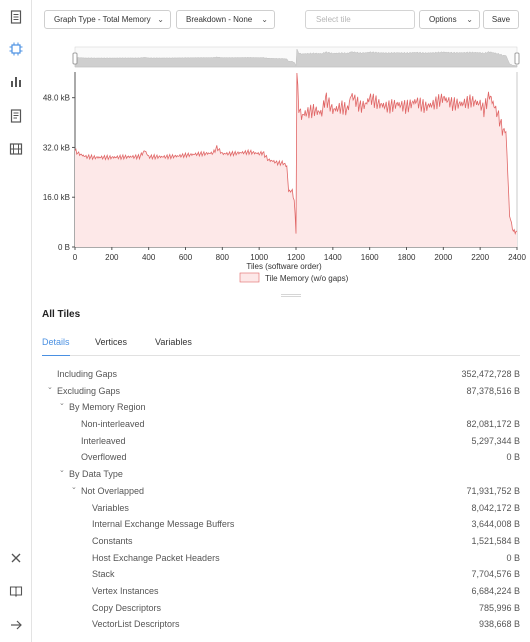 This screenshot has height=642, width=530. What do you see at coordinates (89, 390) in the screenshot?
I see `tree-row-label: Excluding Gaps` at bounding box center [89, 390].